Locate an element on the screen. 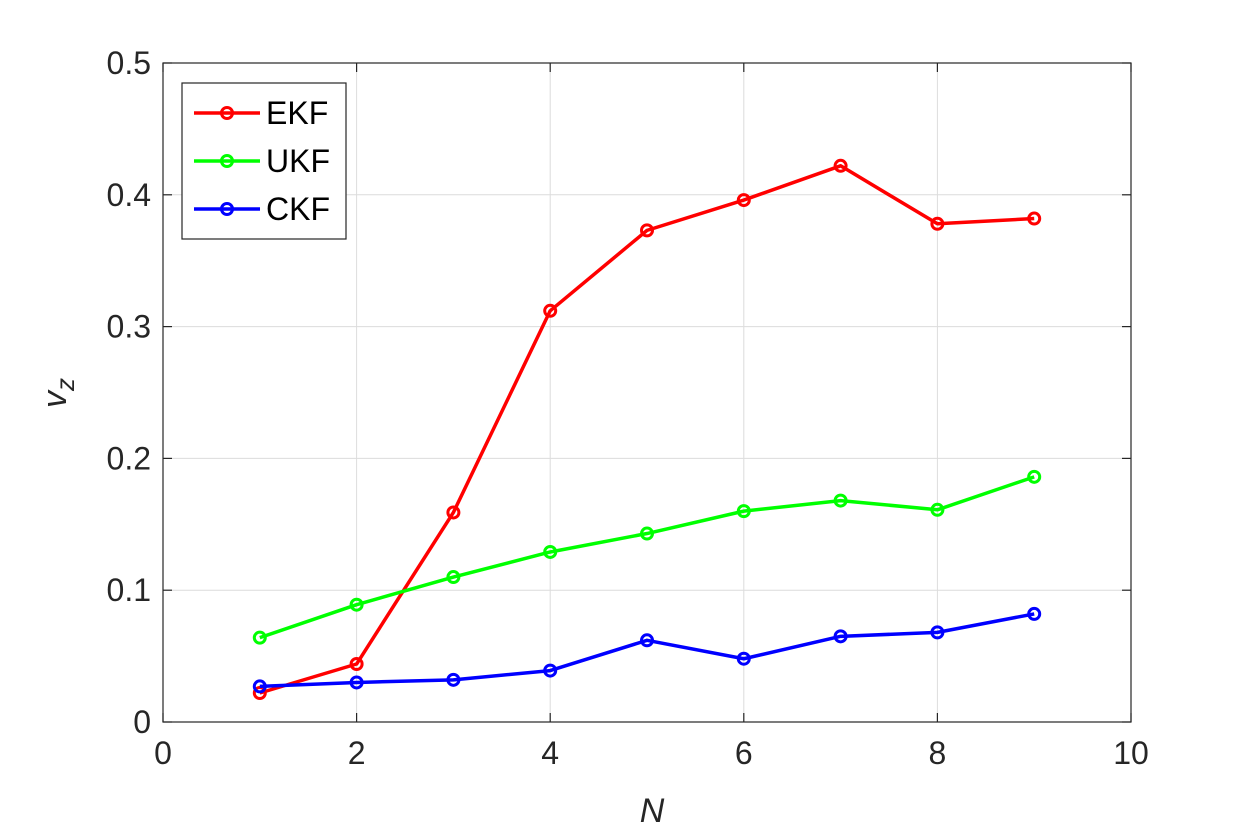 Image resolution: width=1250 pixels, height=833 pixels. legend-swatch-marker-ukf is located at coordinates (227, 161).